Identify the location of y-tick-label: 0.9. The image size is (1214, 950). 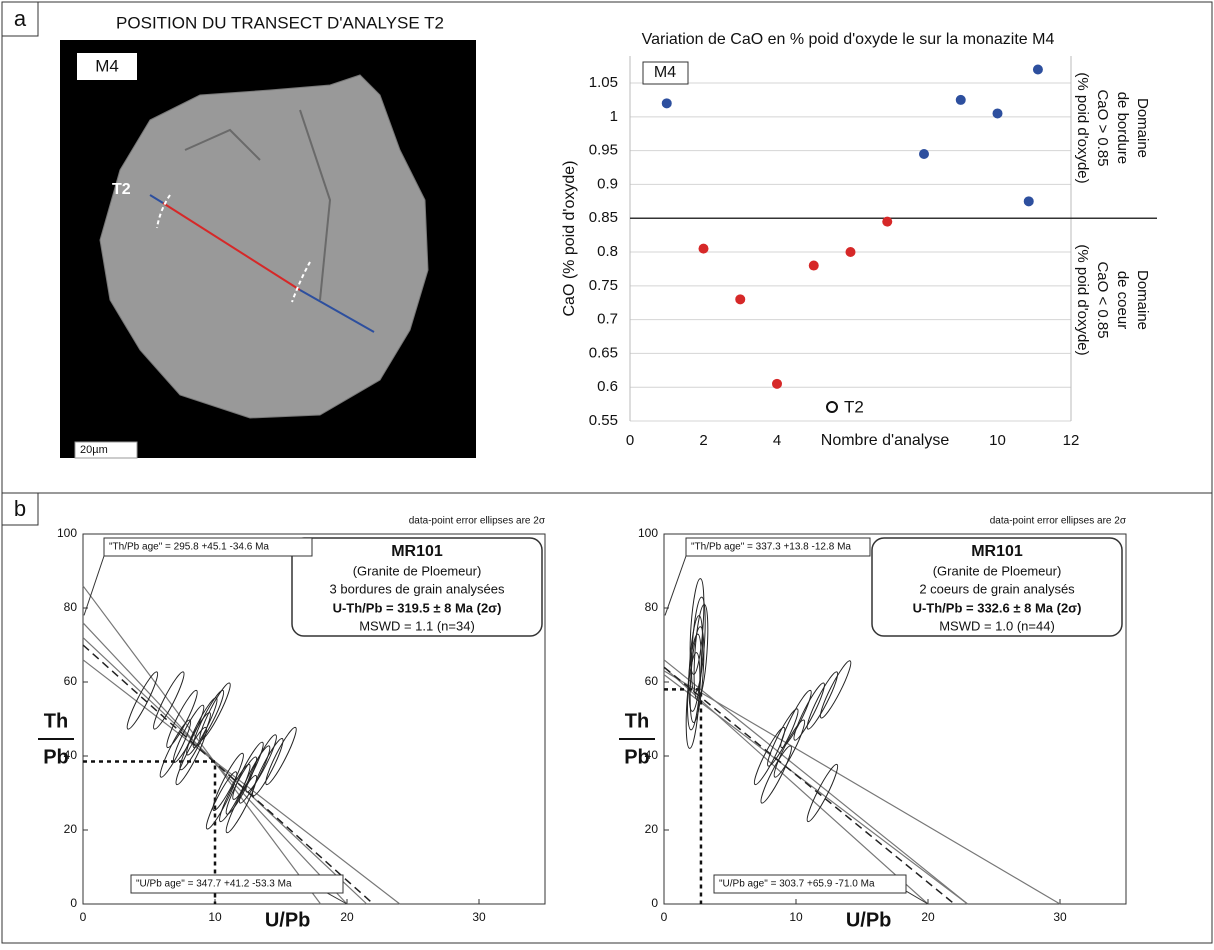
(607, 183).